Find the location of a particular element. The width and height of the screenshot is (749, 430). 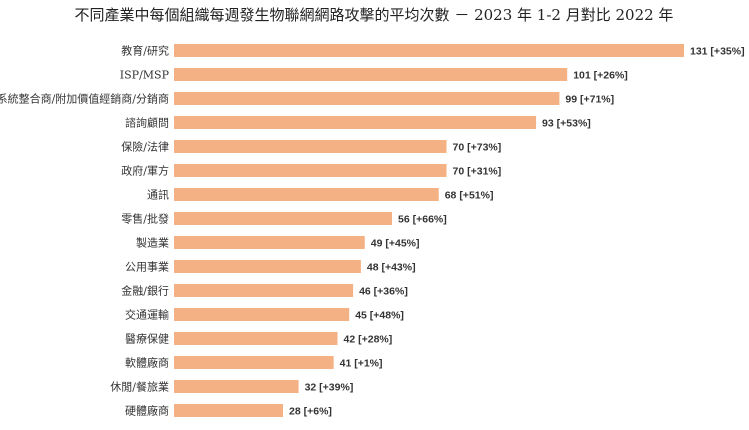

category-label: 通訊 is located at coordinates (158, 195).